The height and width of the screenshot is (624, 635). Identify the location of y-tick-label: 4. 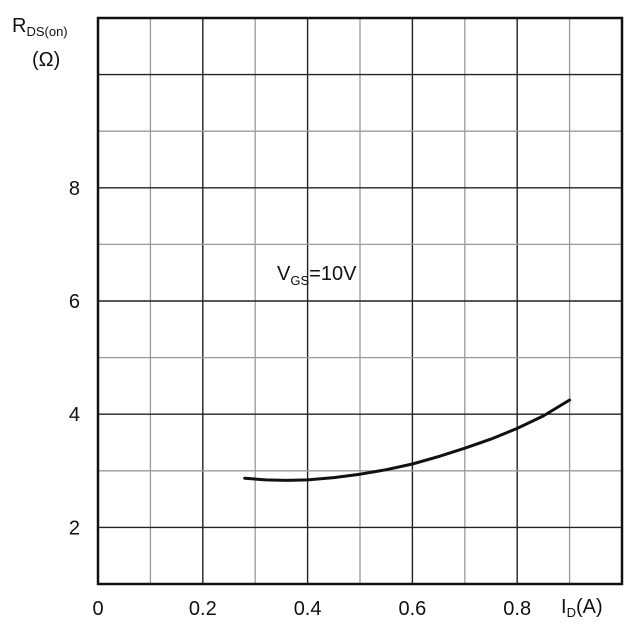
(74, 415).